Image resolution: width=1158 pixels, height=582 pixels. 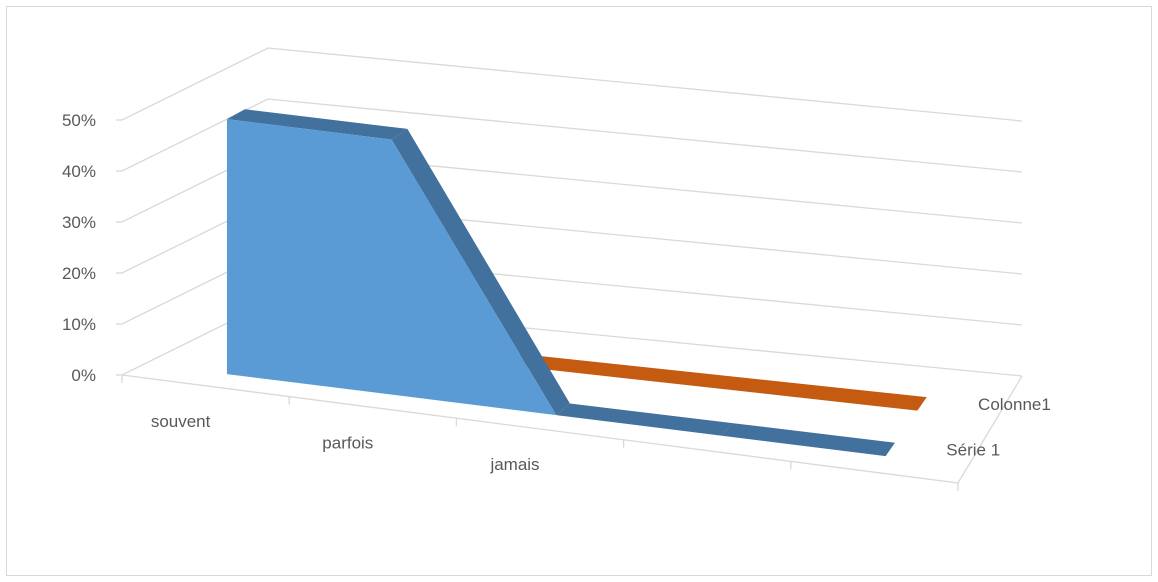 What do you see at coordinates (1014, 404) in the screenshot?
I see `series-label: Colonne1` at bounding box center [1014, 404].